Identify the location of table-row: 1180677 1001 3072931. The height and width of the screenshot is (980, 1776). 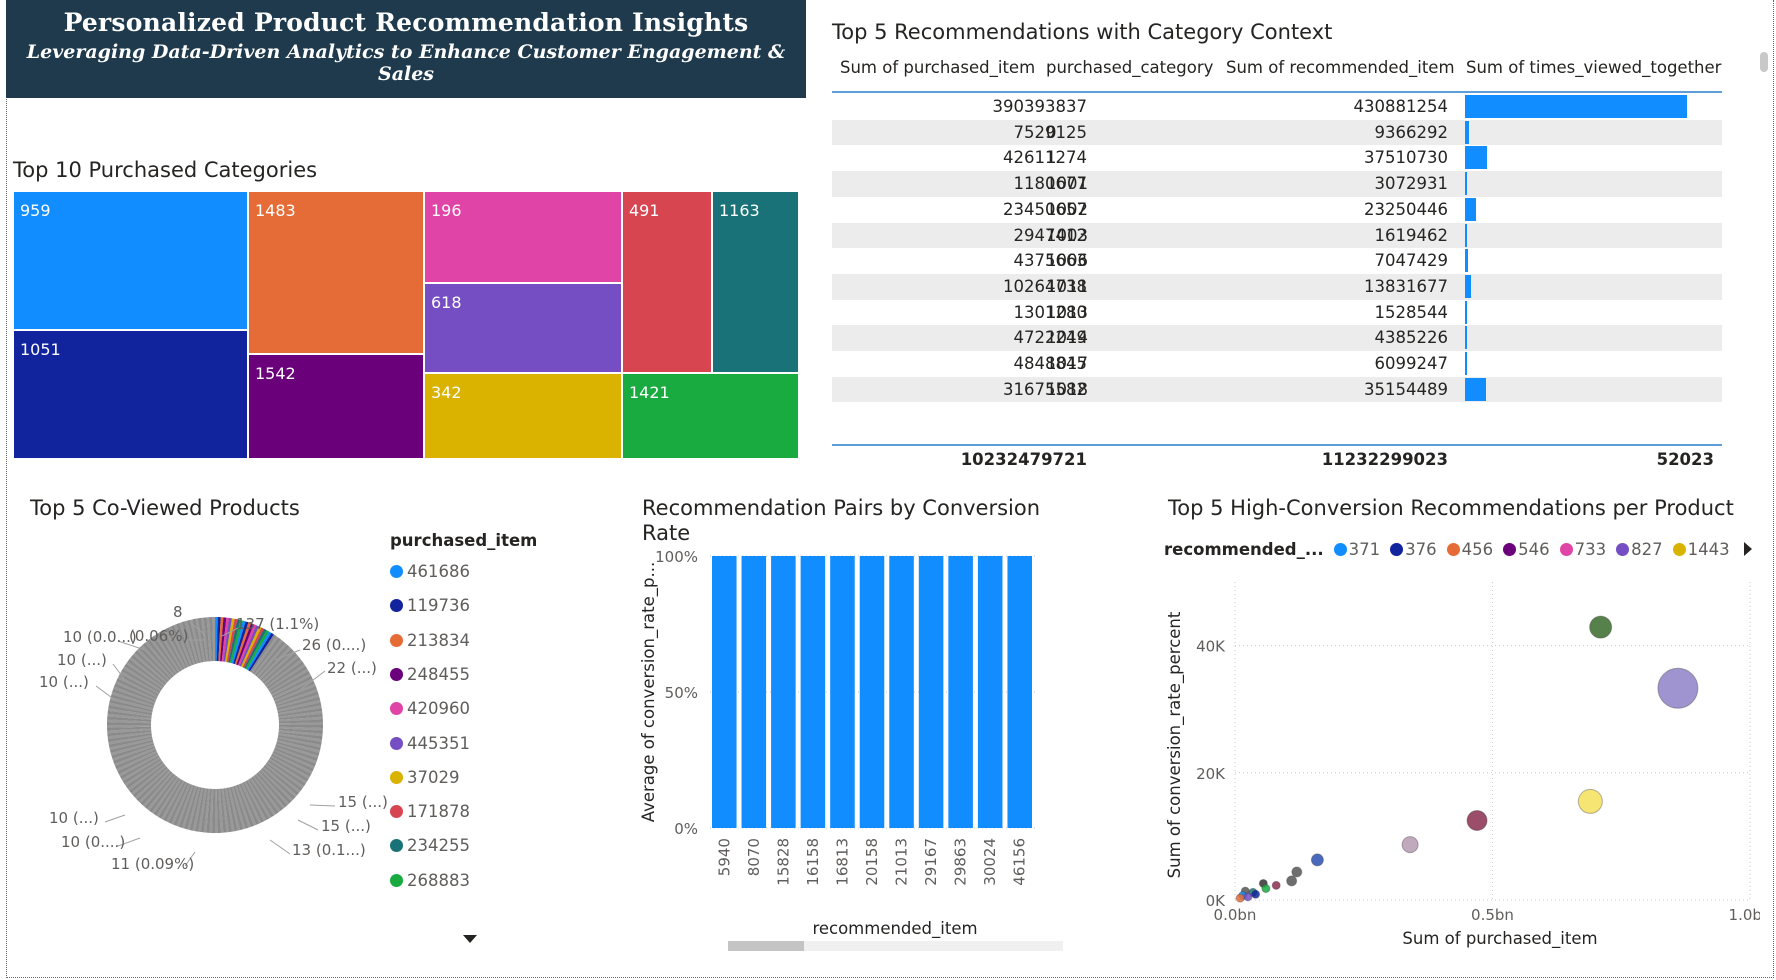
(1277, 184).